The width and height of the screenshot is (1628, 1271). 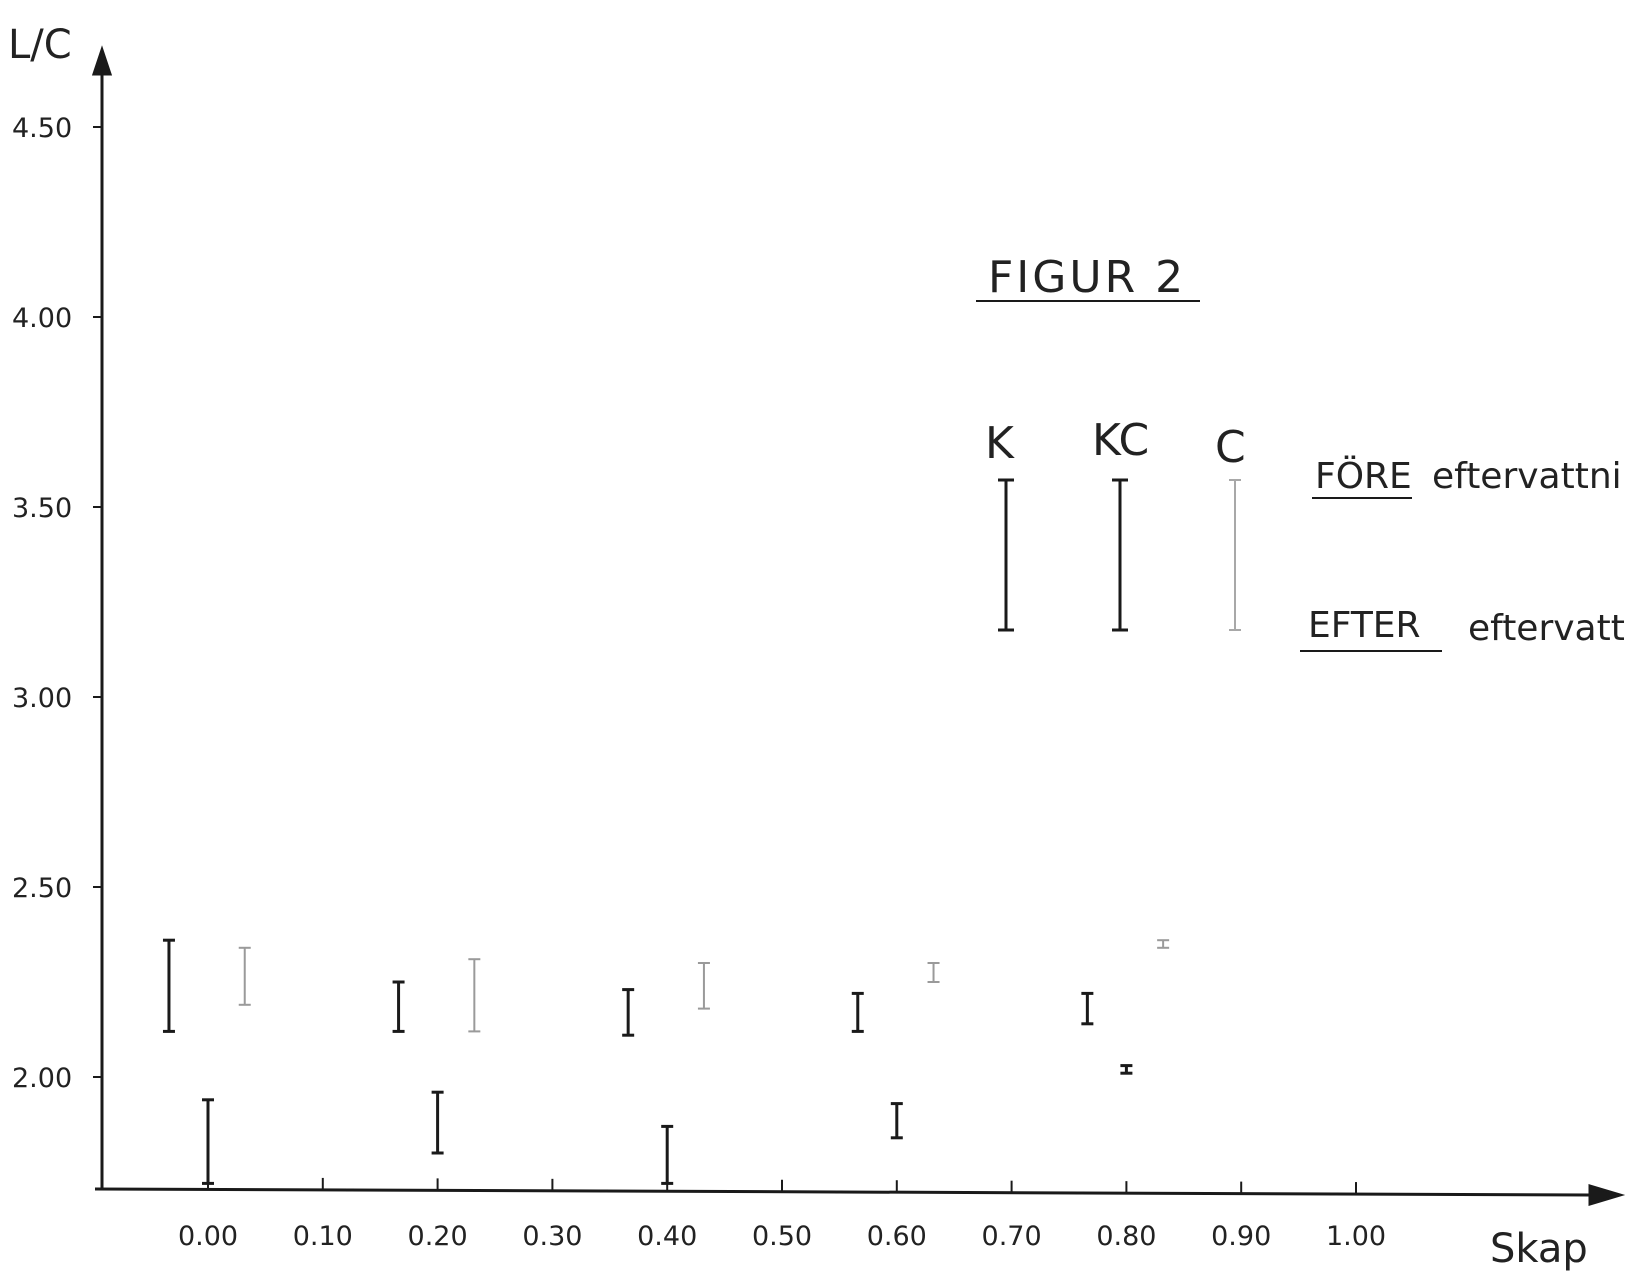 What do you see at coordinates (42, 1078) in the screenshot?
I see `y-tick-label: 2.00` at bounding box center [42, 1078].